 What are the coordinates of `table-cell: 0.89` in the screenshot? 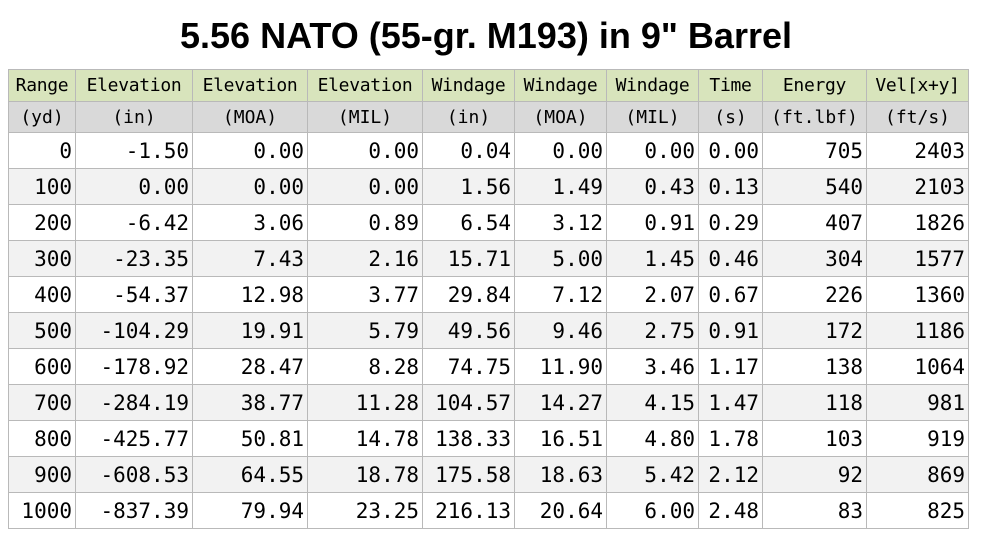 It's located at (365, 222).